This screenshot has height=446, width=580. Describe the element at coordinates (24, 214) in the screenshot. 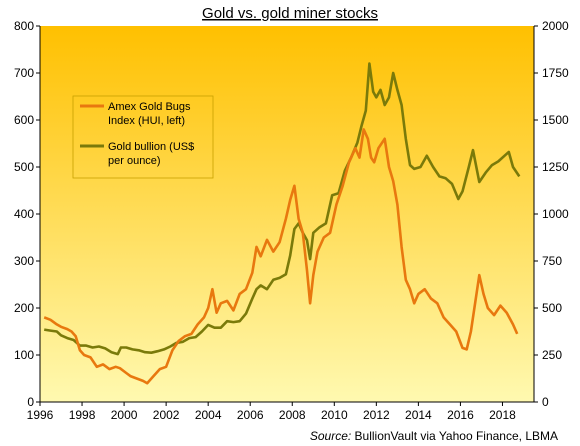

I see `left-tick-label: 400` at that location.